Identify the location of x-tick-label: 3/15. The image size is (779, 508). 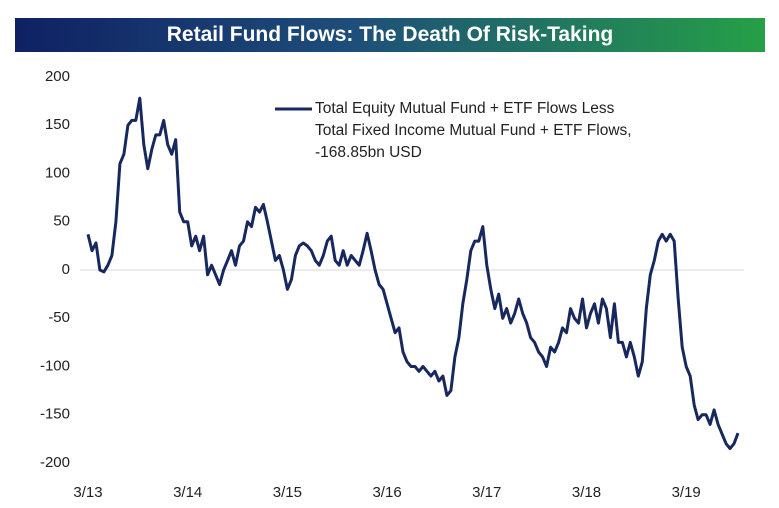
(287, 492).